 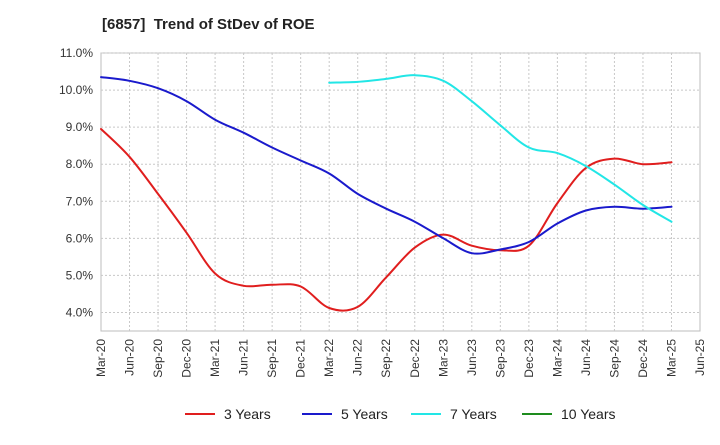 What do you see at coordinates (80, 127) in the screenshot?
I see `y-tick-label: 9.0%` at bounding box center [80, 127].